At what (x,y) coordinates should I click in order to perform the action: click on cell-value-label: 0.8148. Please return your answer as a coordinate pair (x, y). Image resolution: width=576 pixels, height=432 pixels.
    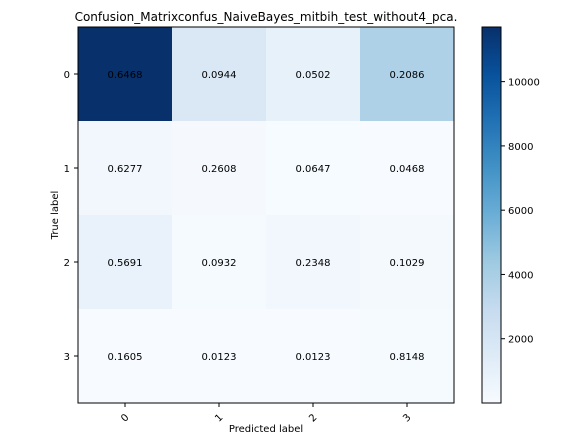
    Looking at the image, I should click on (407, 357).